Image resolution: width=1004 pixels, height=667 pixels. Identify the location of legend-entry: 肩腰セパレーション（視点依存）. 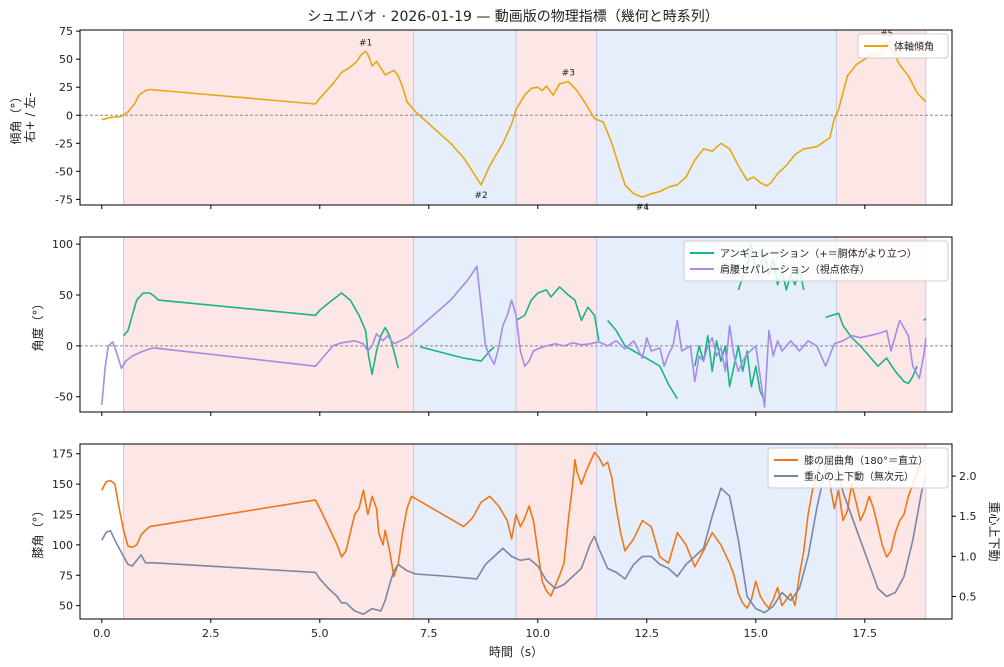
(795, 269).